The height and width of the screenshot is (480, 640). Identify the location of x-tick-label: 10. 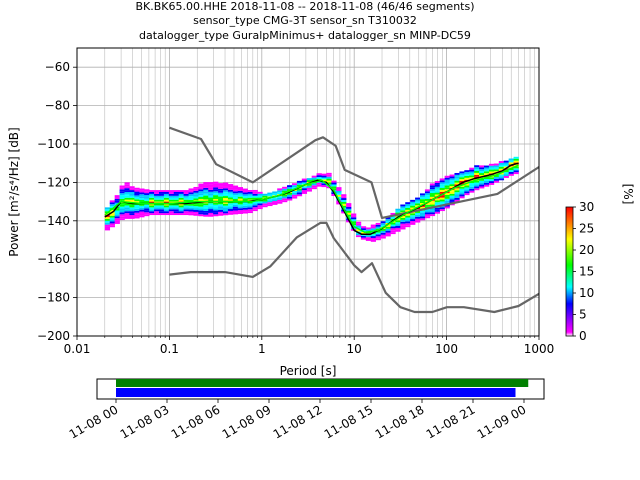
(354, 349).